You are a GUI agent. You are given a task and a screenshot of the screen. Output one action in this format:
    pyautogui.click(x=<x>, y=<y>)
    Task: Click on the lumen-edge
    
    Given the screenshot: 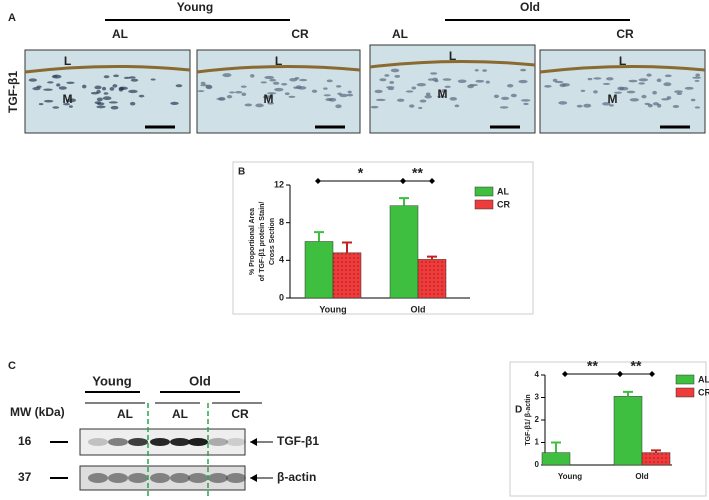 What is the action you would take?
    pyautogui.click(x=107, y=69)
    